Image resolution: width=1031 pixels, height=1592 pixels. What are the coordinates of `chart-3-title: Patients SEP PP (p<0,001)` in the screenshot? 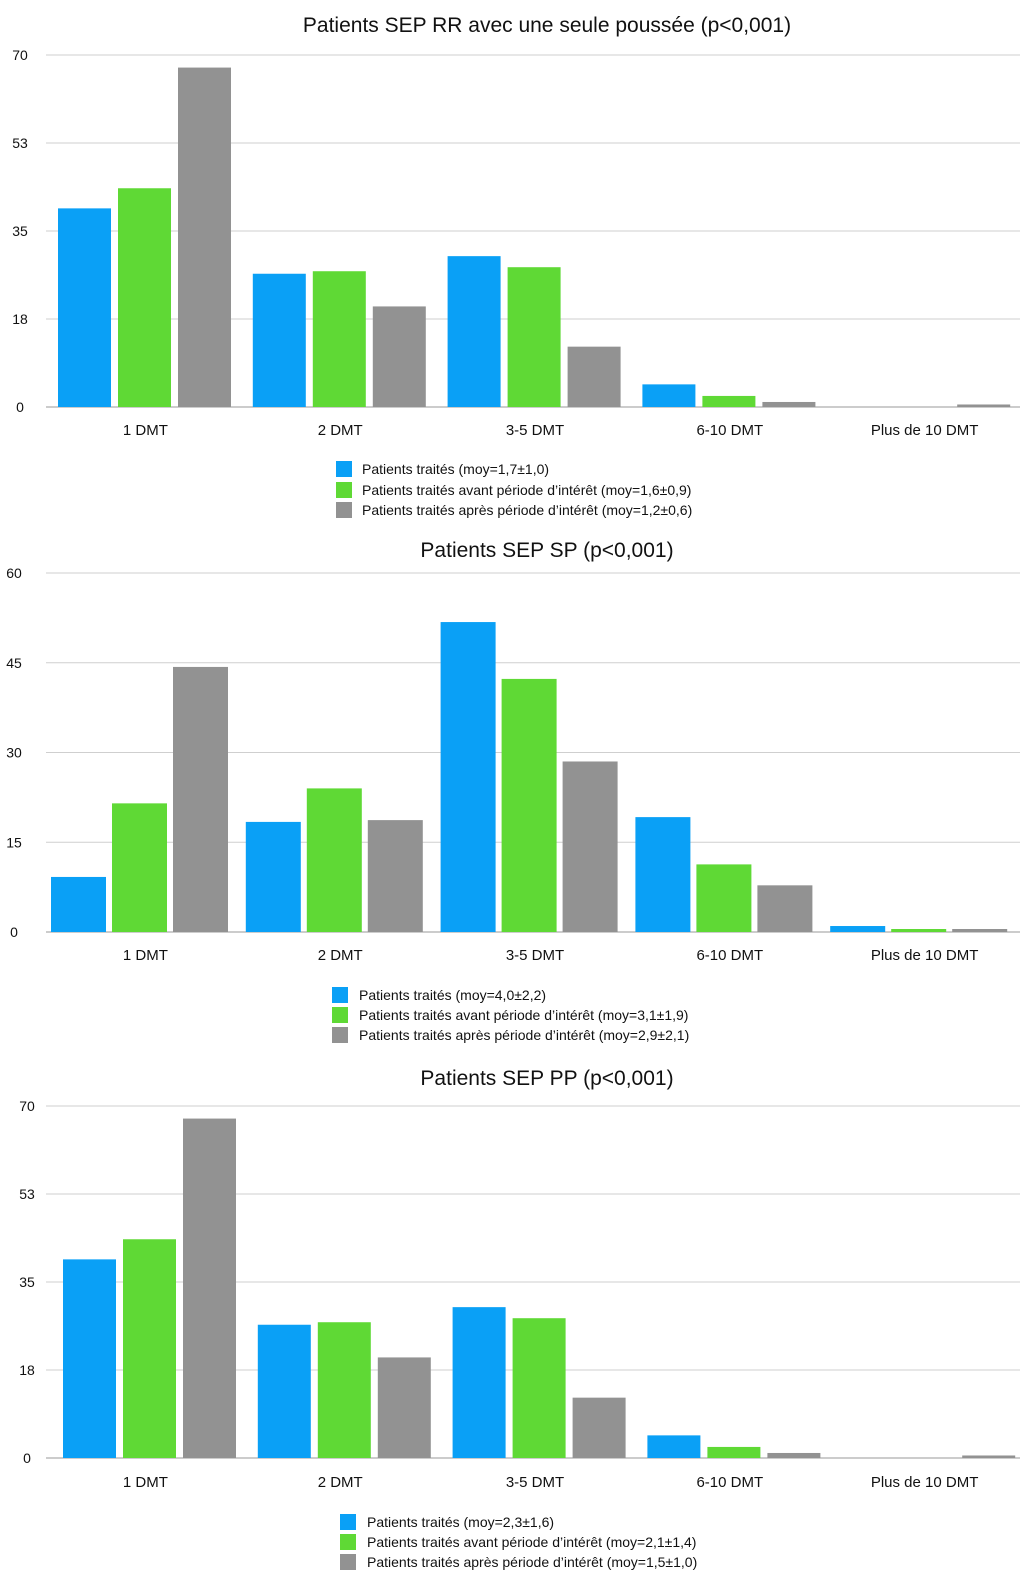 It's located at (546, 1078).